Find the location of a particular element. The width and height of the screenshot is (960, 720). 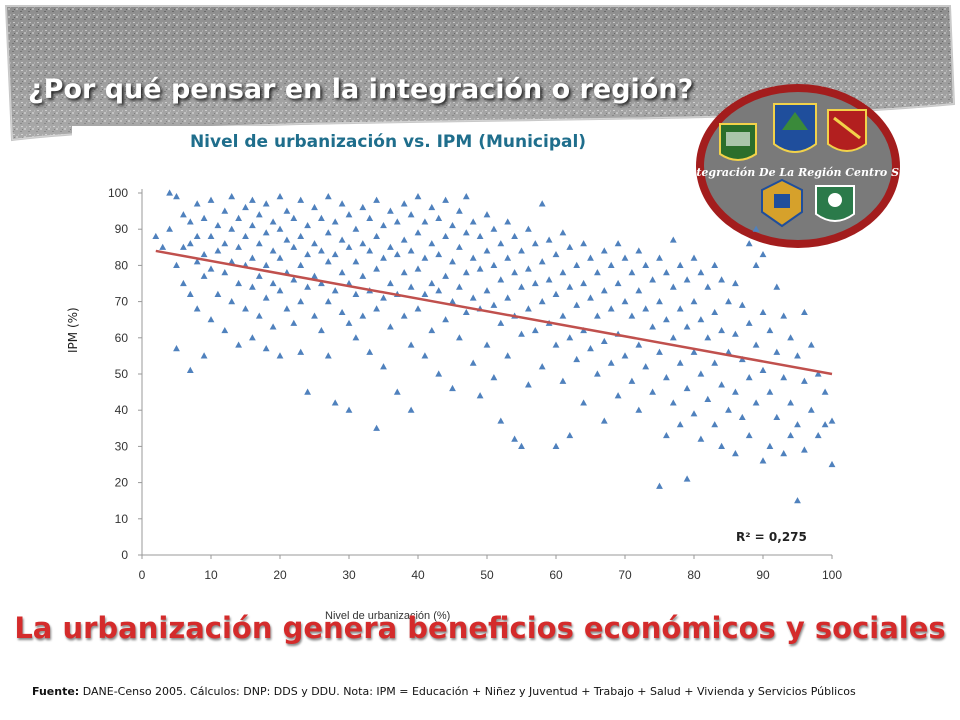

y-axis-label: IPM (%) is located at coordinates (73, 330).